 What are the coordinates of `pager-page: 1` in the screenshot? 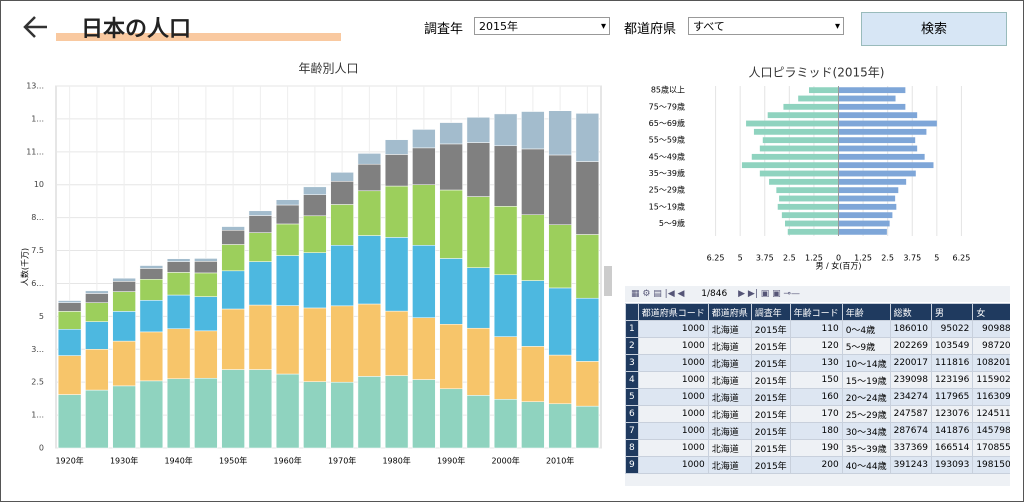 It's located at (704, 294).